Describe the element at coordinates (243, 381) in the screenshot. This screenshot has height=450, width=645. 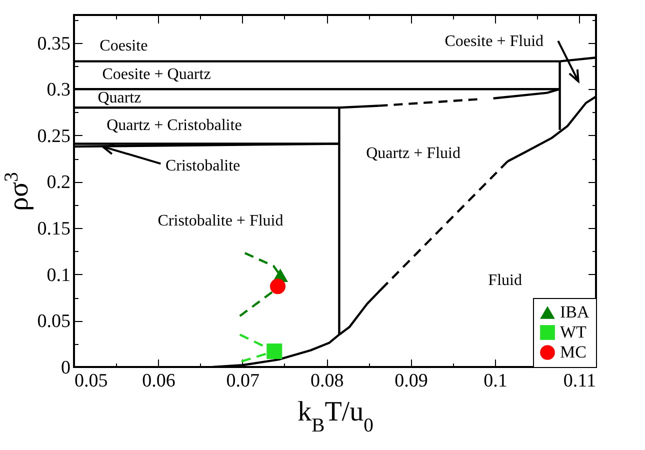
I see `x-tick-label: 0.07` at that location.